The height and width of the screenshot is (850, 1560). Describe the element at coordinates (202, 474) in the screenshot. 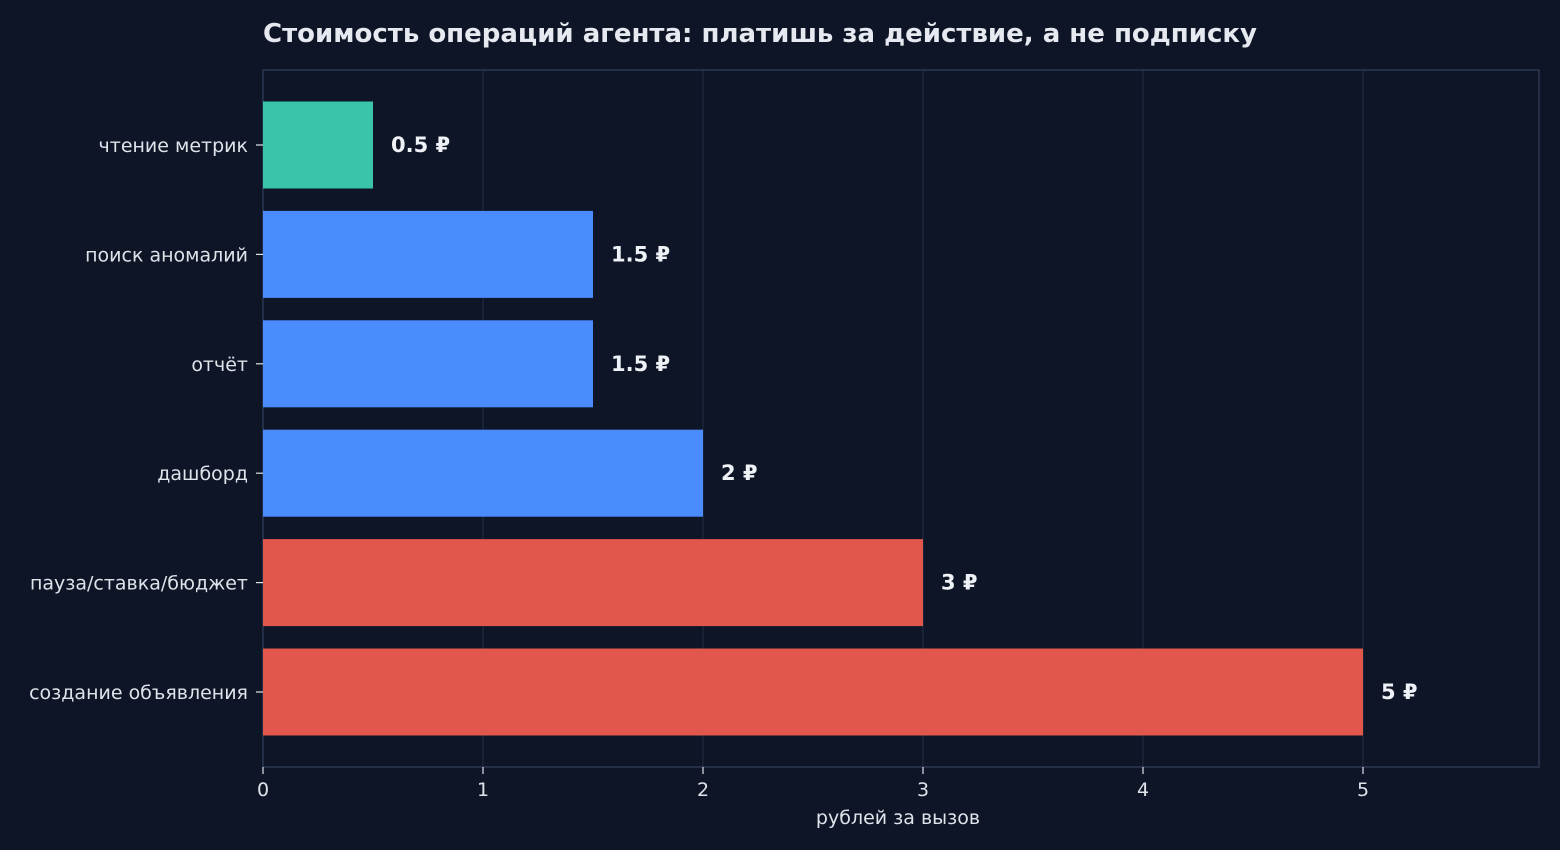

I see `category-label: дашборд` at that location.